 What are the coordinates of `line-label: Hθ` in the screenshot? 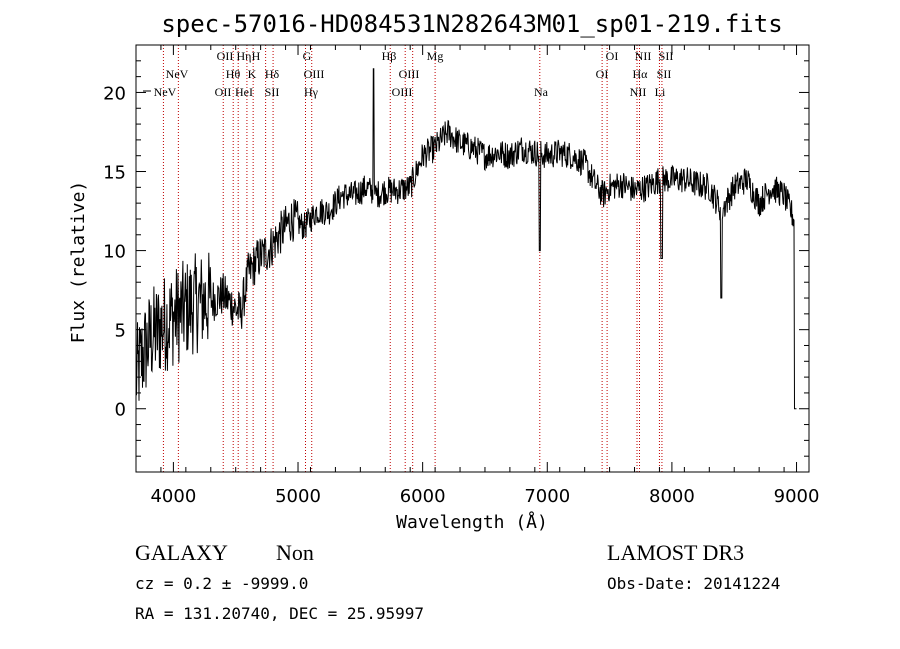 It's located at (233, 74).